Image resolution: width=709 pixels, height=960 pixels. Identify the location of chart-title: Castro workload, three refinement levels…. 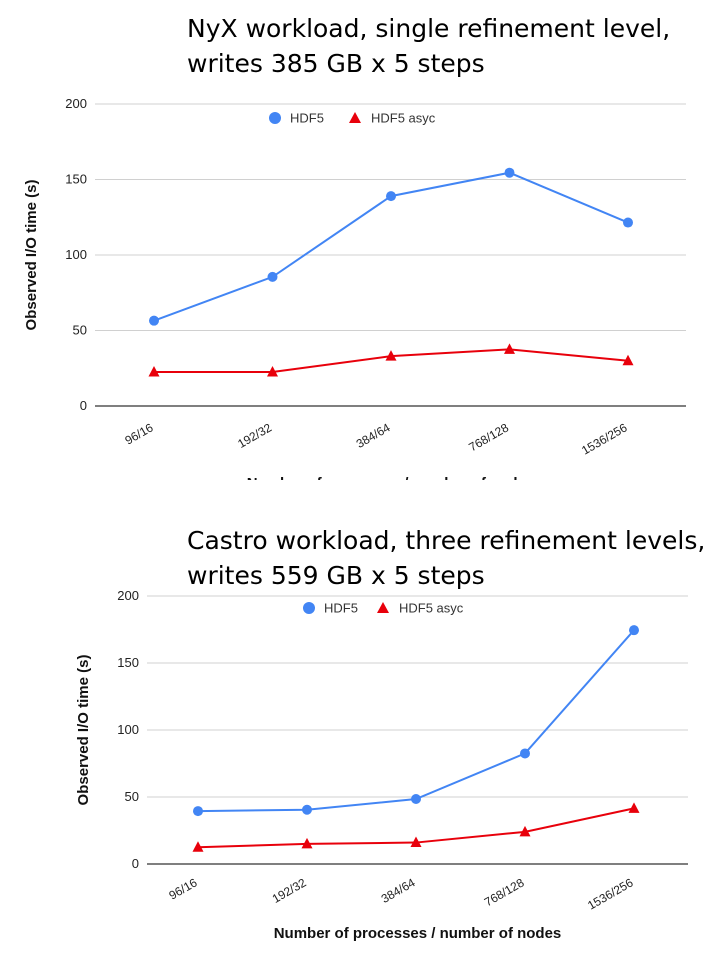
(446, 558).